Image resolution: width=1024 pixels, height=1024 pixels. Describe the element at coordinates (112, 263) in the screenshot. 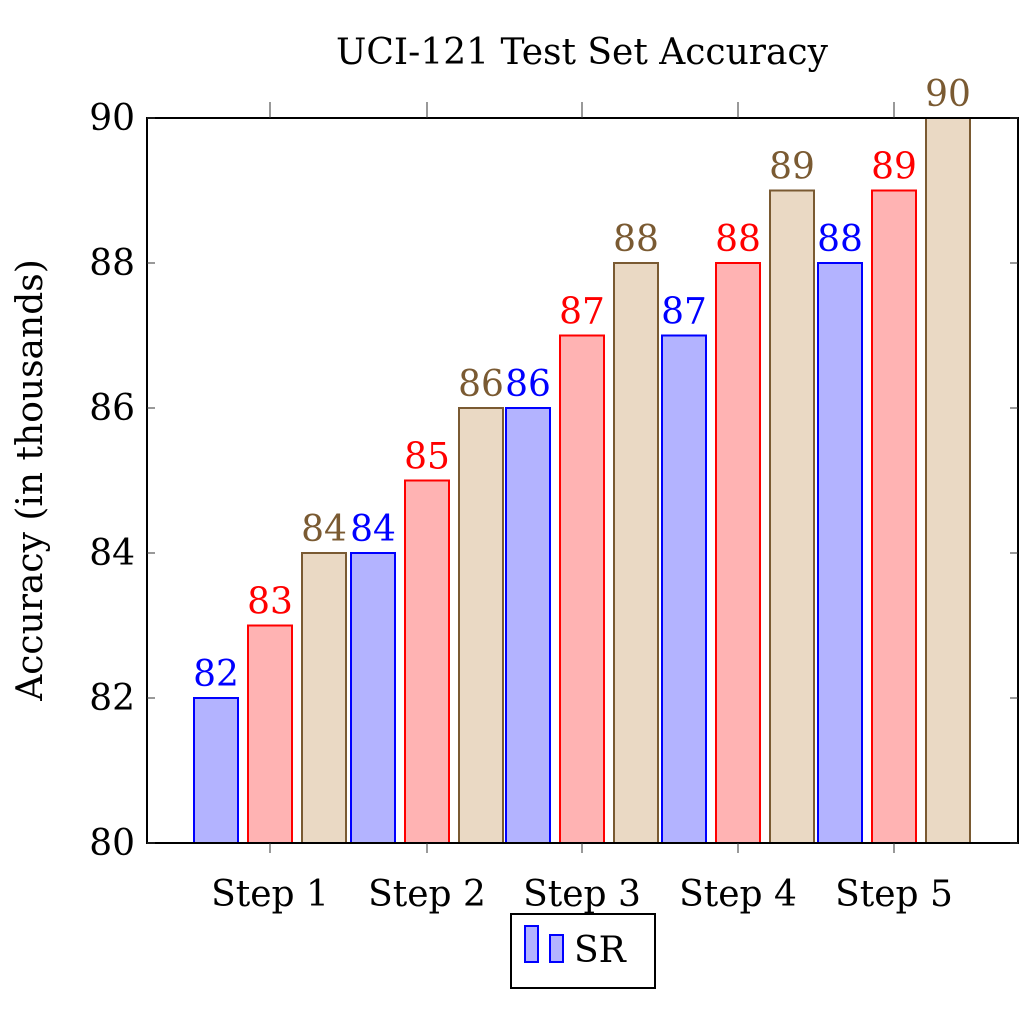

I see `y-tick-label: 88` at that location.